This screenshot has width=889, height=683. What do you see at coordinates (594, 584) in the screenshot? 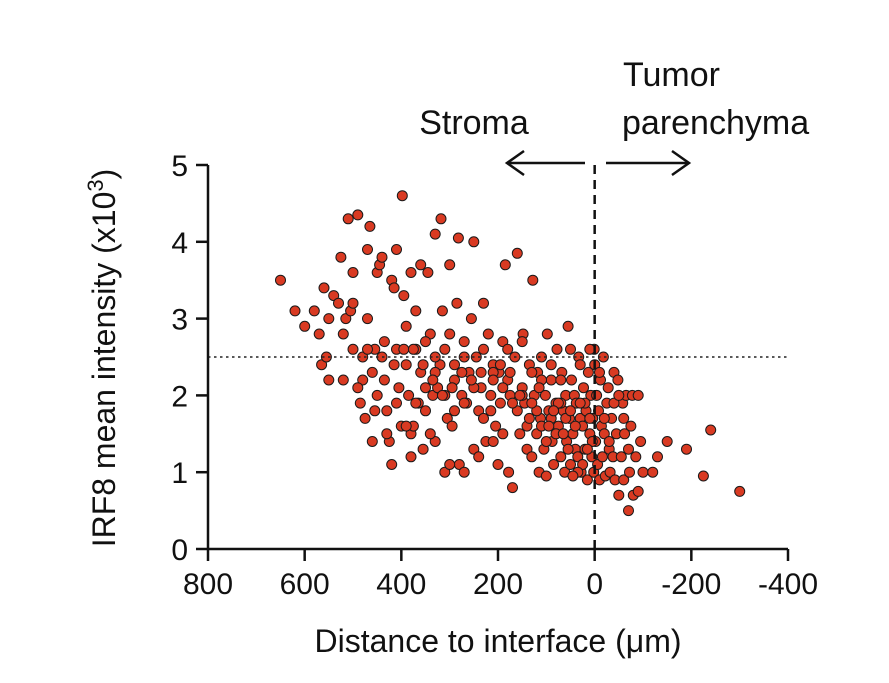
I see `x-tick-label: 0` at bounding box center [594, 584].